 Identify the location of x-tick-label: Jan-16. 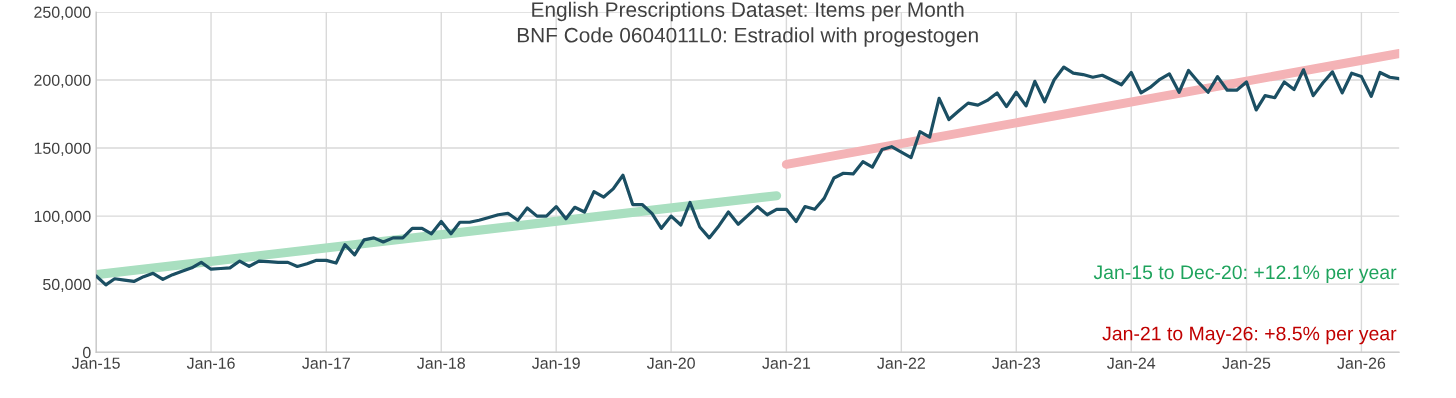
(210, 363).